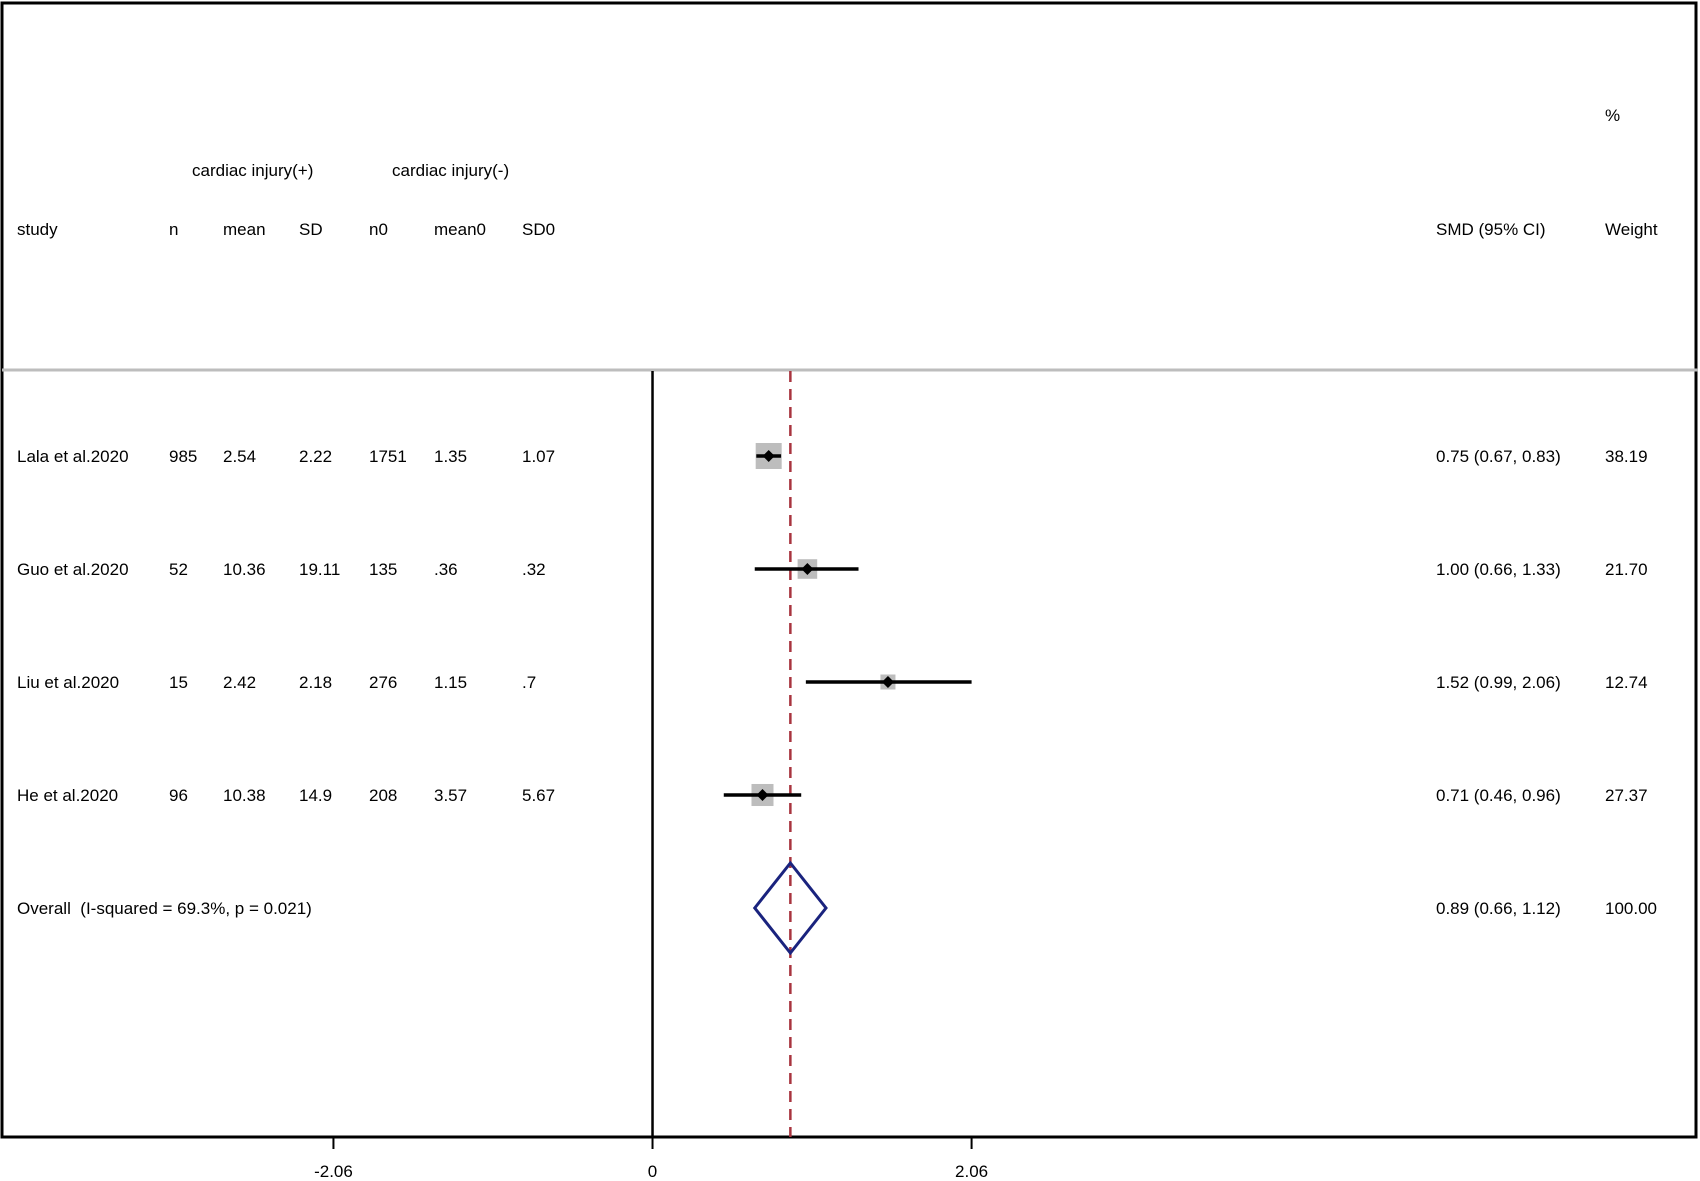 Image resolution: width=1700 pixels, height=1181 pixels. I want to click on col-smd-header: SMD (95% CI), so click(1491, 229).